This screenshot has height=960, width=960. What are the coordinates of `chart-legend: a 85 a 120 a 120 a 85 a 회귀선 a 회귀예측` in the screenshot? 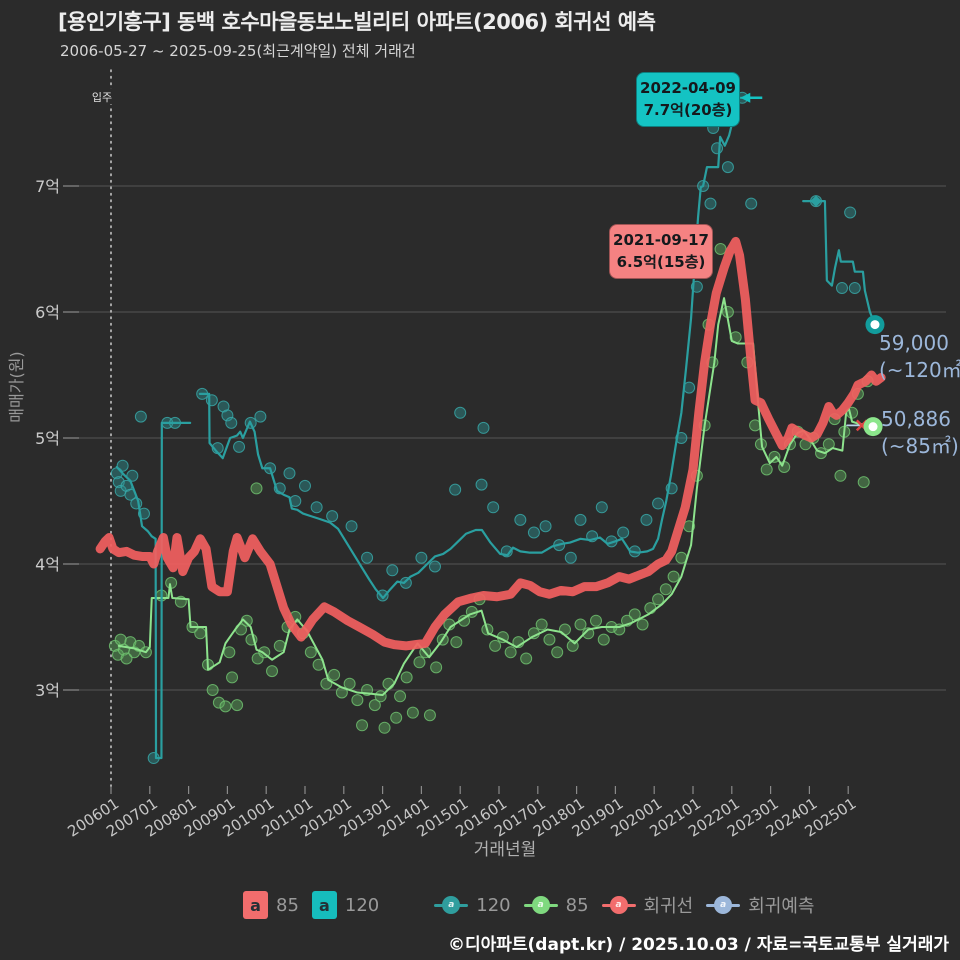 It's located at (528, 905).